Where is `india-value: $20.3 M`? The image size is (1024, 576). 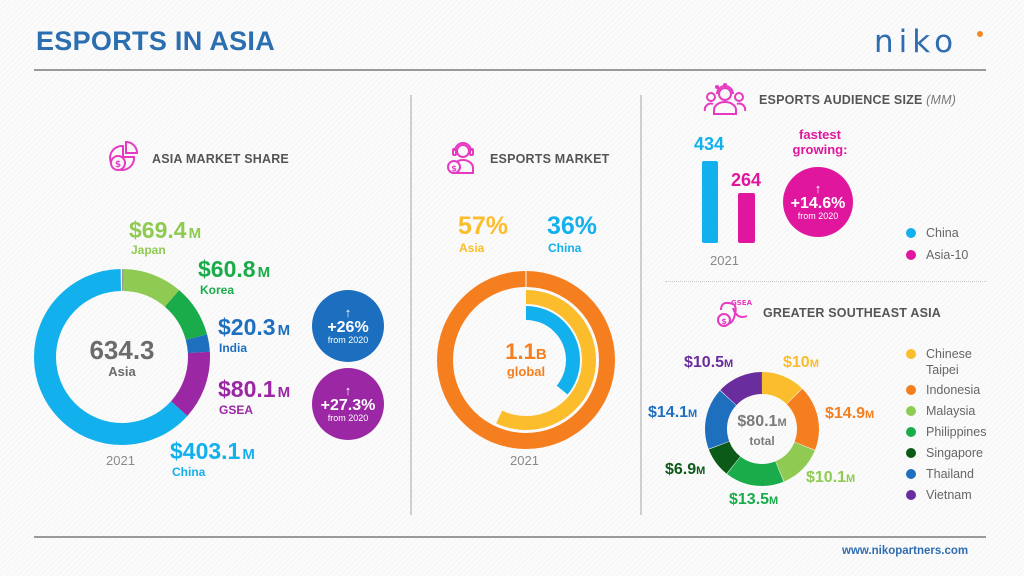
india-value: $20.3 M is located at coordinates (254, 327).